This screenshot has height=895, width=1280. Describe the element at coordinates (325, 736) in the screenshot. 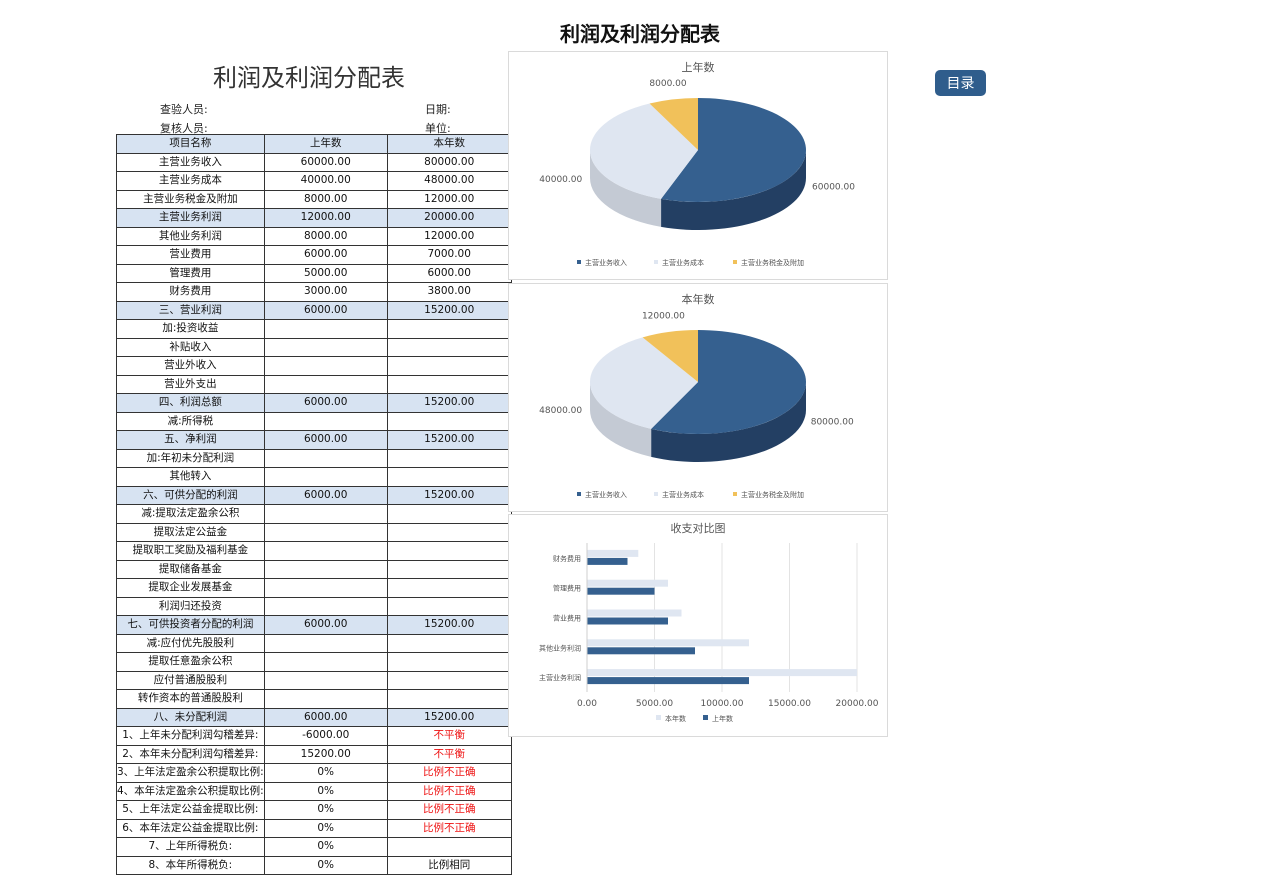

I see `row-prev-value: -6000.00` at that location.